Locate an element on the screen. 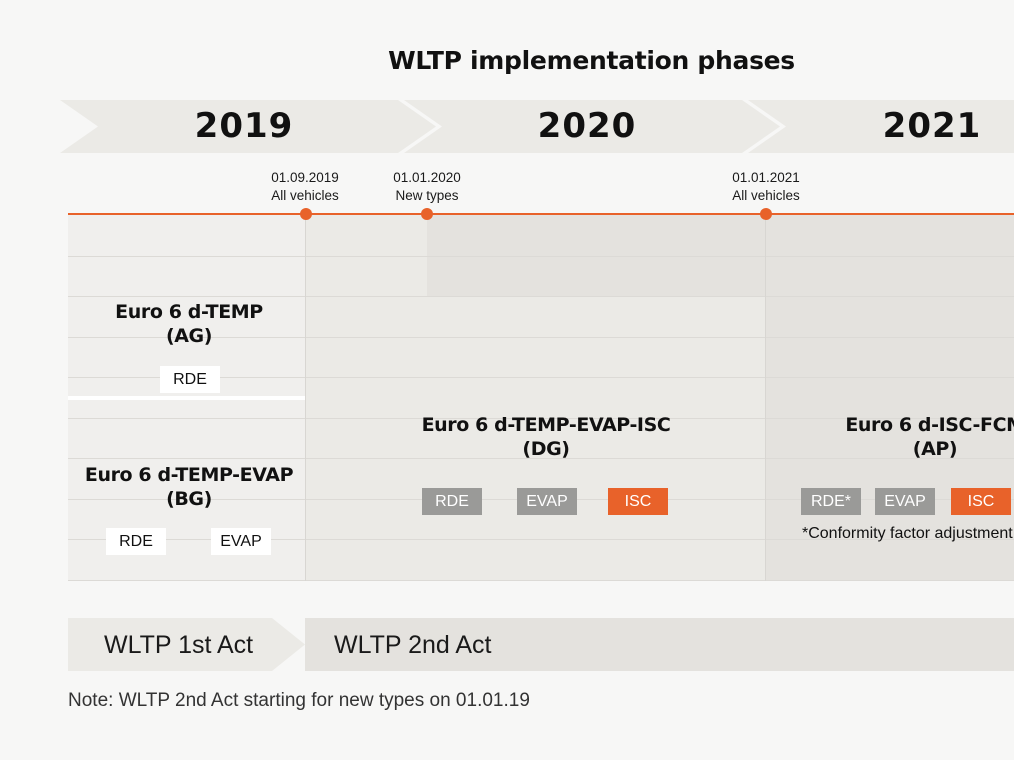  act2-label: WLTP 2nd Act is located at coordinates (413, 645).